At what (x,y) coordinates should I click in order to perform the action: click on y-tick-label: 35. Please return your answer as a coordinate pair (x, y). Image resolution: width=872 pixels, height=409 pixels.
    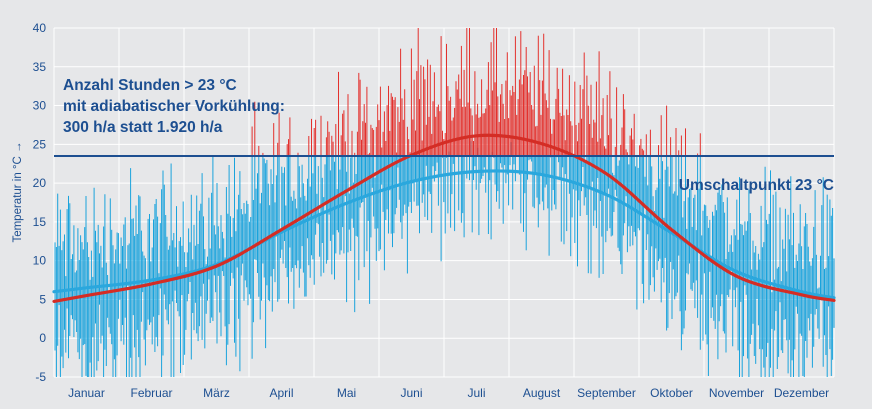
    Looking at the image, I should click on (40, 67).